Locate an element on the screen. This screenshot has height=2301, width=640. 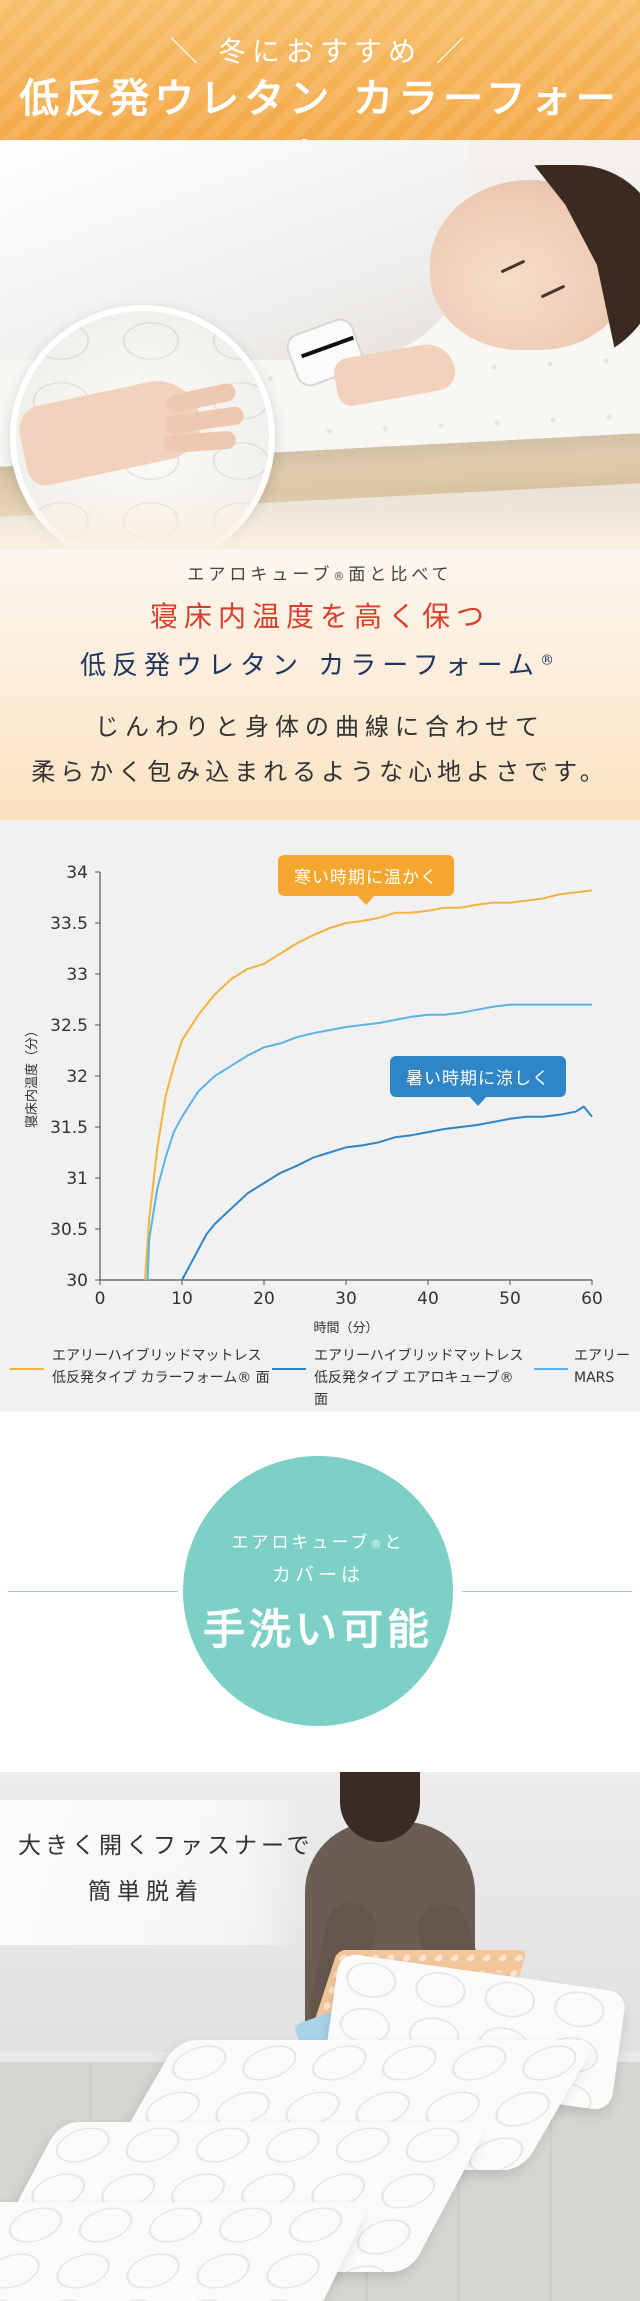
banner-title: 低反発ウレタン カラーフォーム® is located at coordinates (320, 103).